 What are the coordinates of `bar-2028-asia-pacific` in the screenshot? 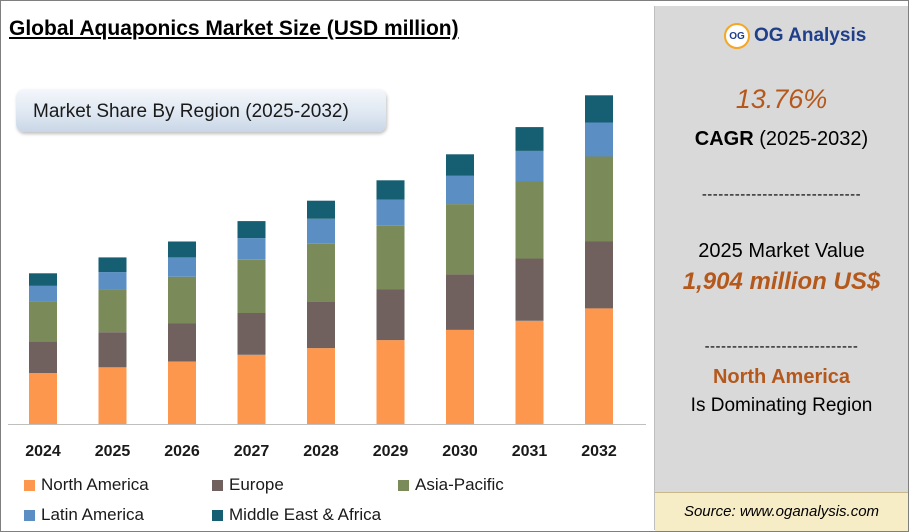 It's located at (321, 272).